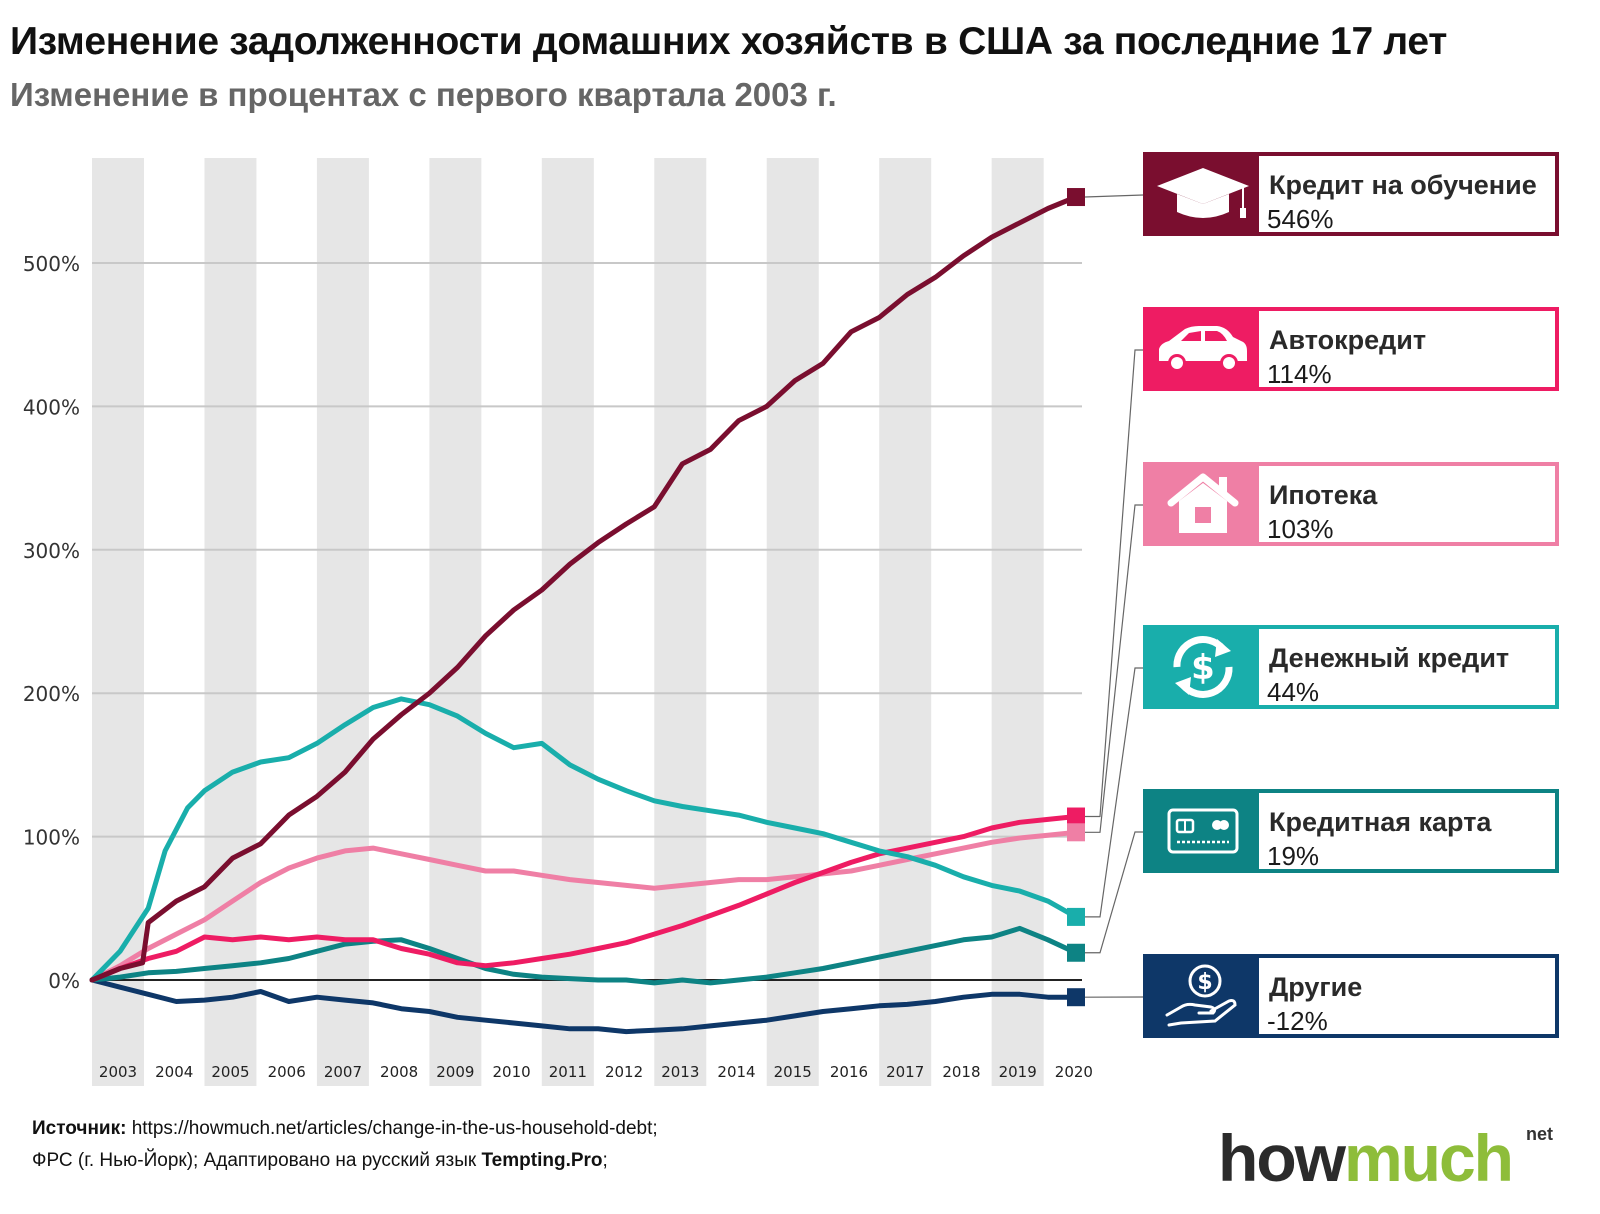  I want to click on legend-name: Ипотека, so click(1323, 495).